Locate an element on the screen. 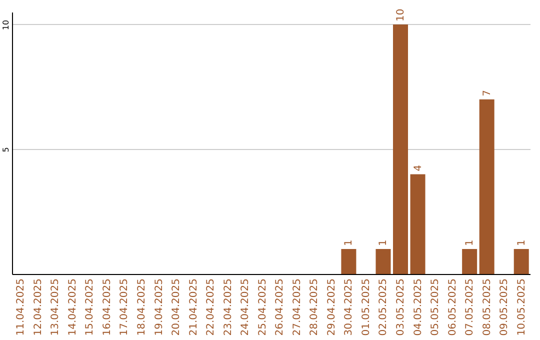  x-tick-label: 04.05.2025 is located at coordinates (418, 307).